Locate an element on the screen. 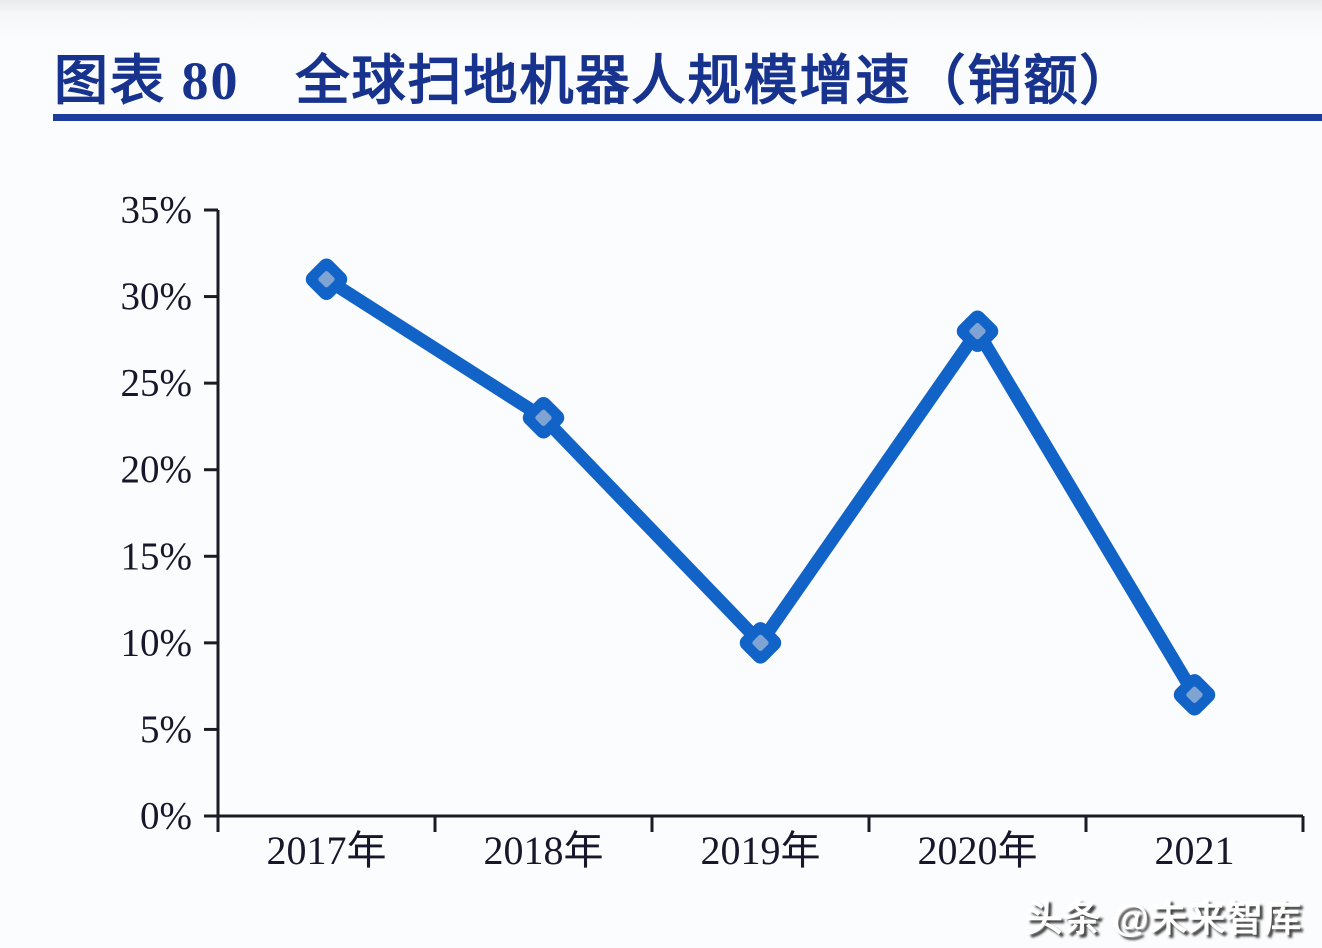 This screenshot has height=948, width=1322. data-point-2020 is located at coordinates (977, 331).